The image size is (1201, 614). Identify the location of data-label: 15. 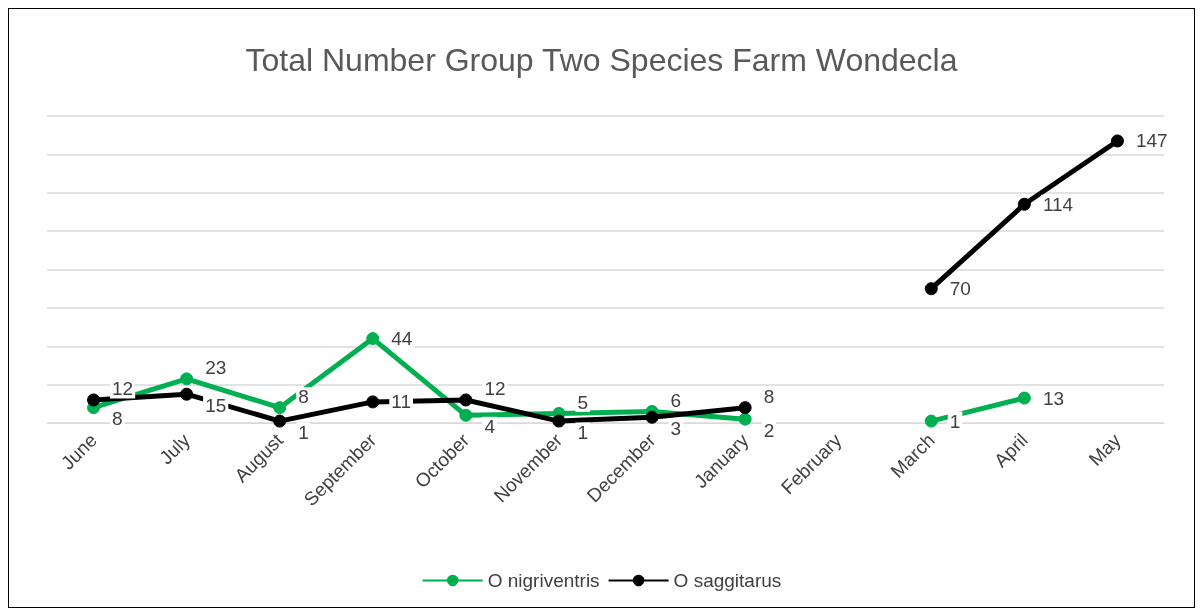
(216, 405).